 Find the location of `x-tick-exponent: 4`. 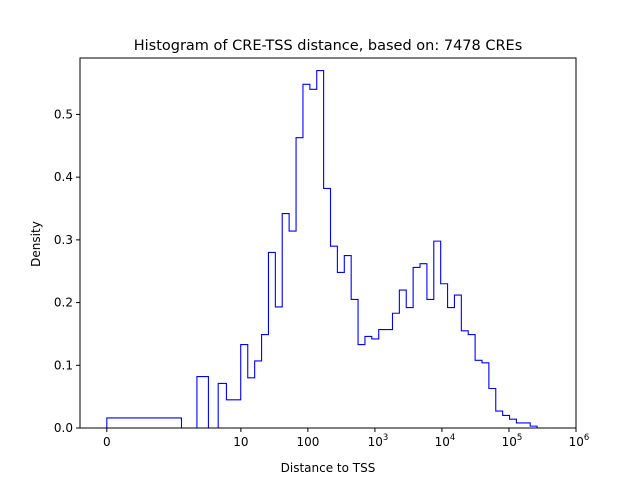

x-tick-exponent: 4 is located at coordinates (452, 438).